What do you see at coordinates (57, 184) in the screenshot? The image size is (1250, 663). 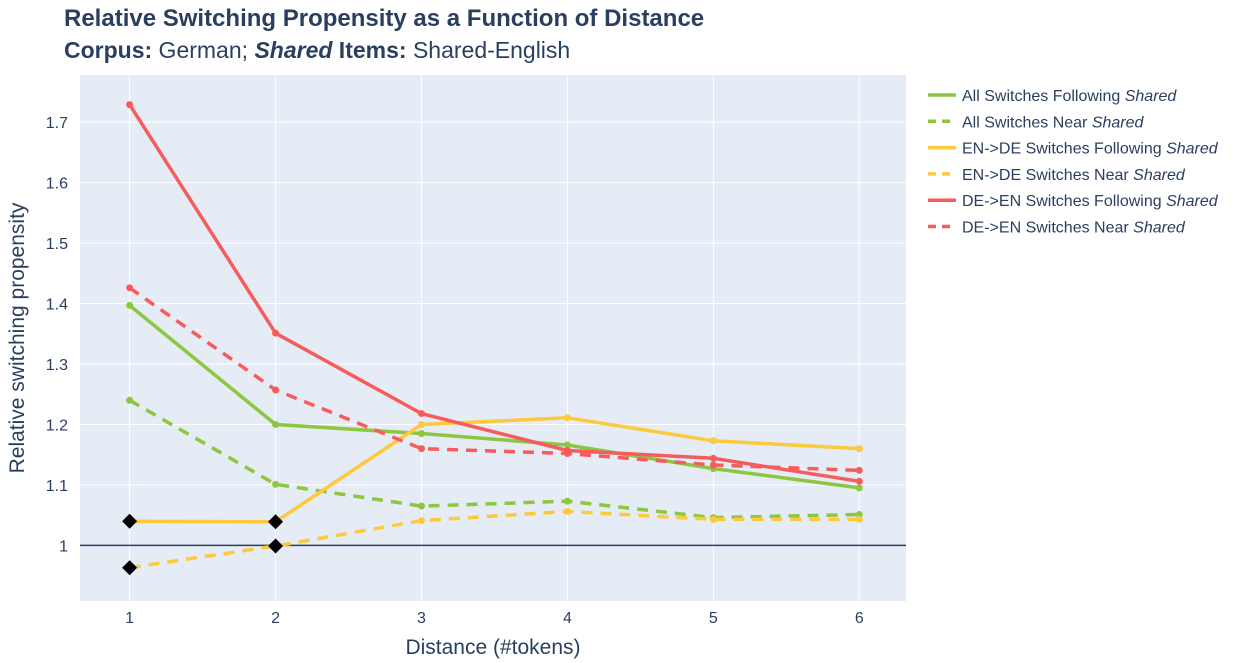 I see `y-tick-label: 1.6` at bounding box center [57, 184].